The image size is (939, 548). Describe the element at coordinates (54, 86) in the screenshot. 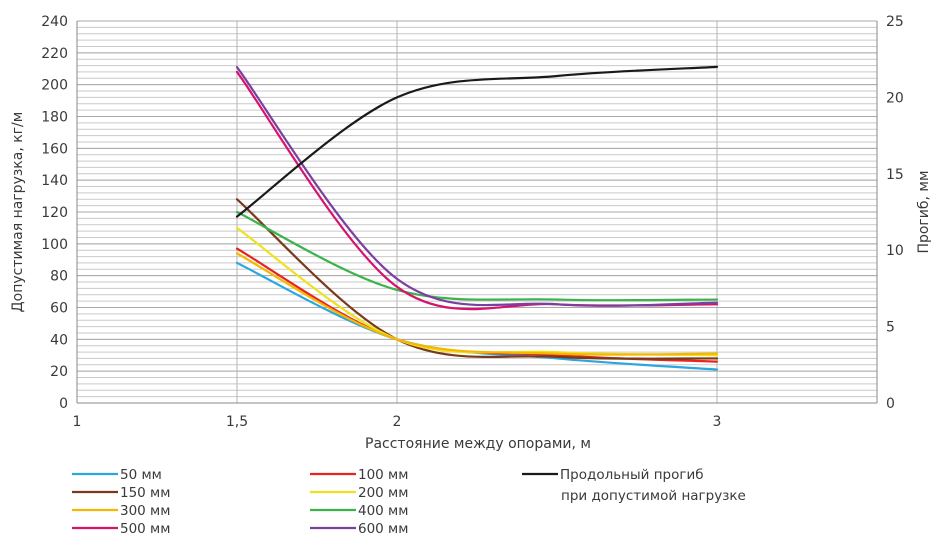

I see `y-tick-label: 200` at that location.